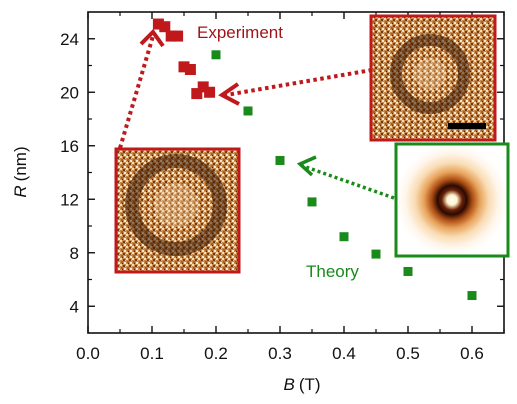  I want to click on x-tick-label: 0.2, so click(216, 353).